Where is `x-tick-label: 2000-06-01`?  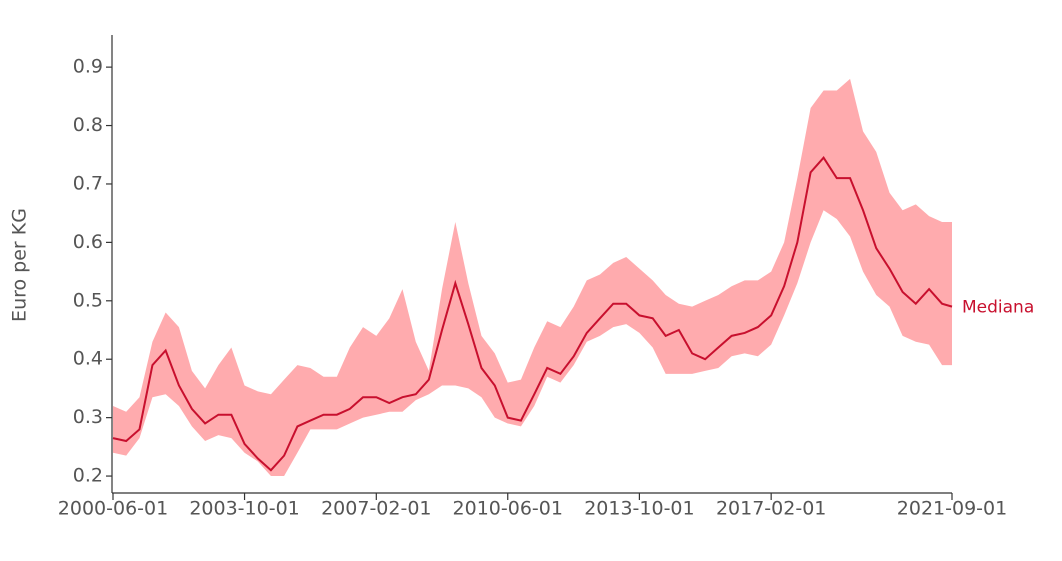
x-tick-label: 2000-06-01 is located at coordinates (113, 509).